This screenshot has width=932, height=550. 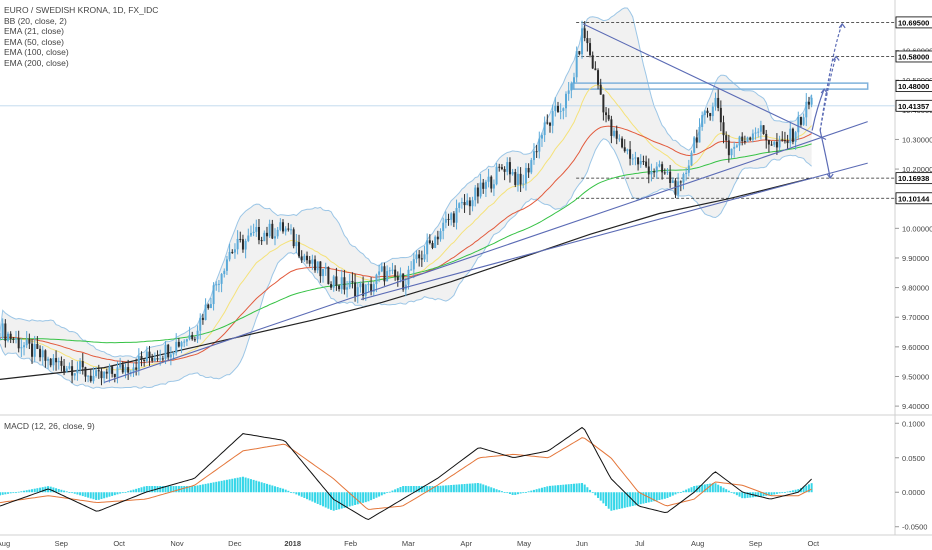 I want to click on projection-arrow, so click(x=818, y=109).